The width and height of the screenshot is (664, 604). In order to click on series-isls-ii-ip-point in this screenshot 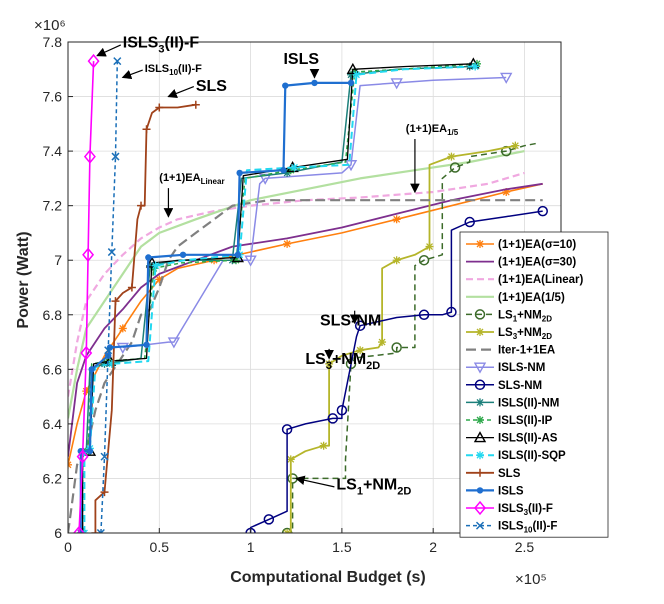, I will do `click(290, 170)`.